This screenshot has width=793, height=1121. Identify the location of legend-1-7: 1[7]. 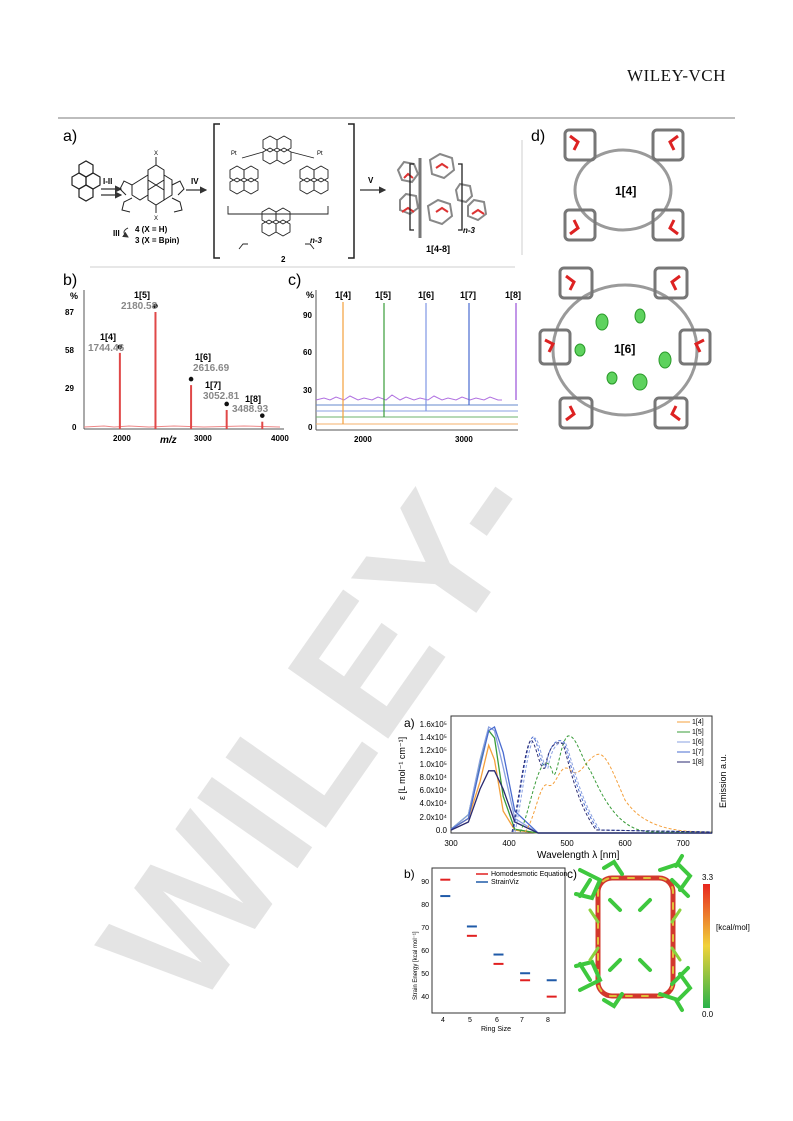
(698, 752).